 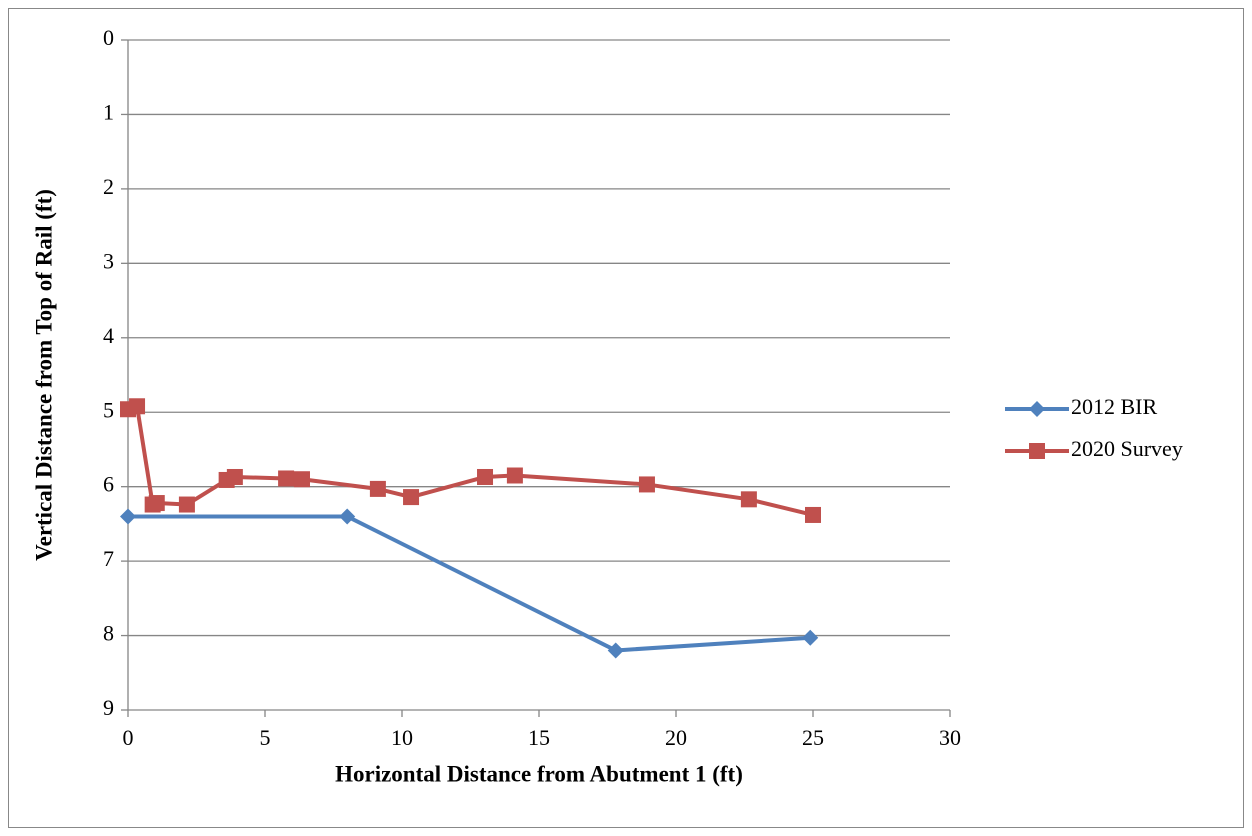 What do you see at coordinates (43, 375) in the screenshot?
I see `y-axis-title: Vertical Distance from Top of Rail (ft)` at bounding box center [43, 375].